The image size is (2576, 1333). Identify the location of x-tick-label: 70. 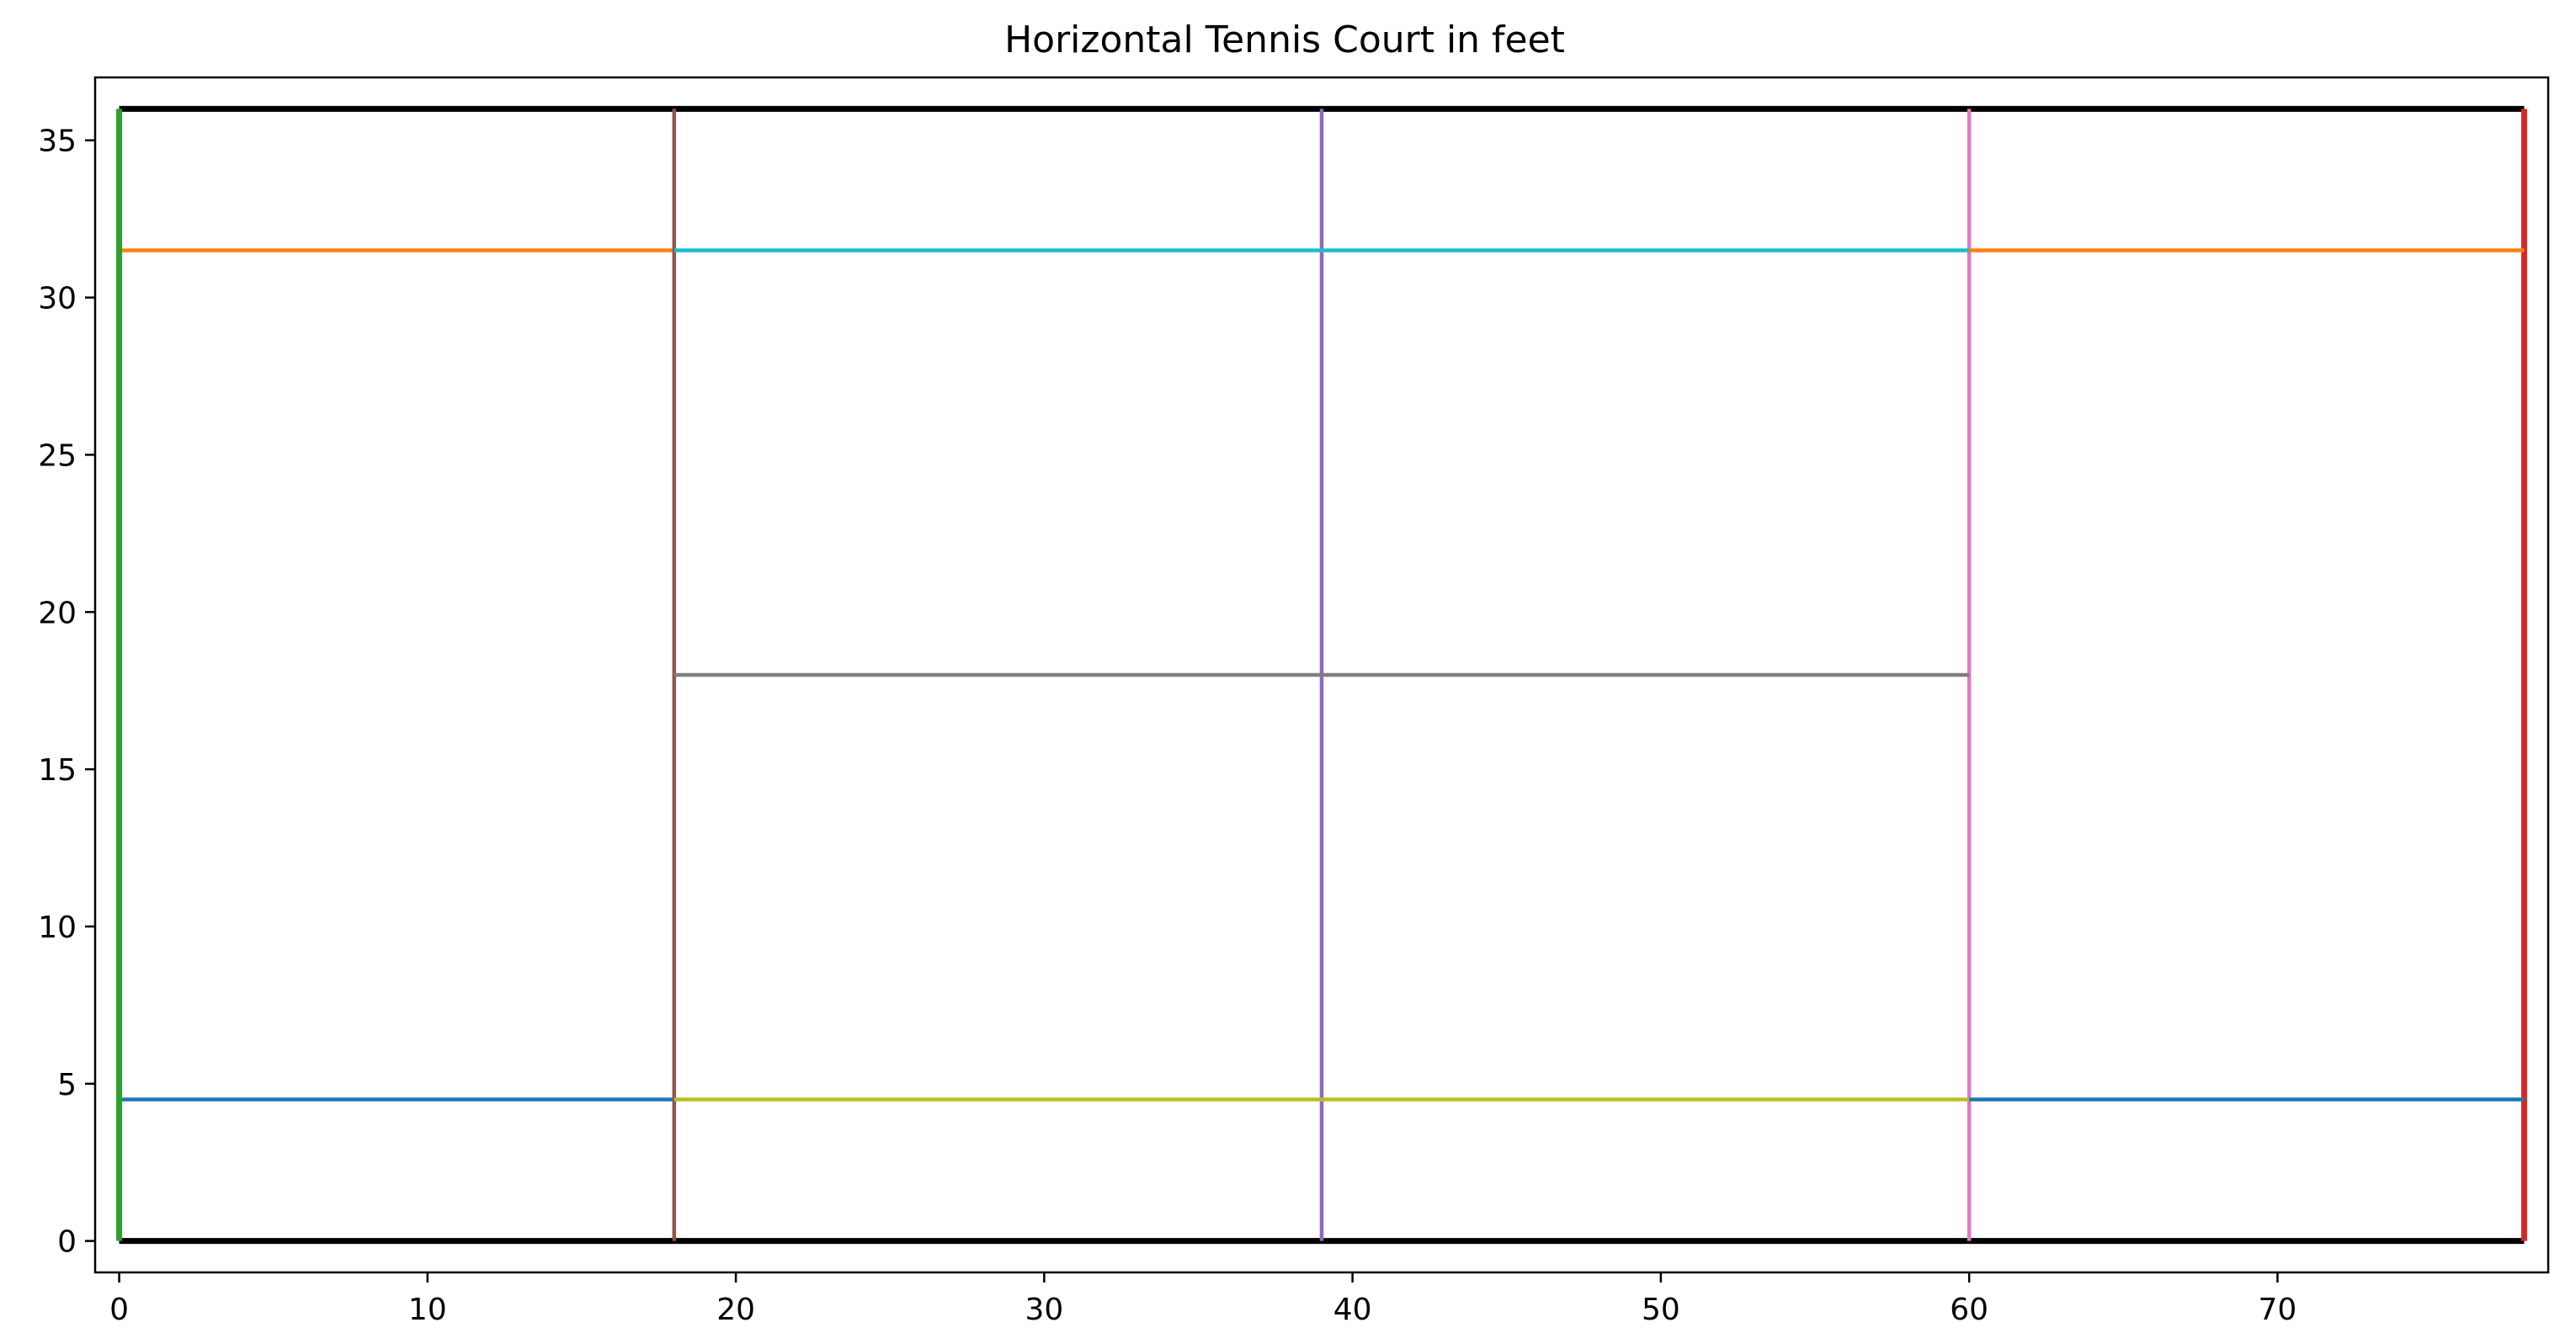
(2278, 1310).